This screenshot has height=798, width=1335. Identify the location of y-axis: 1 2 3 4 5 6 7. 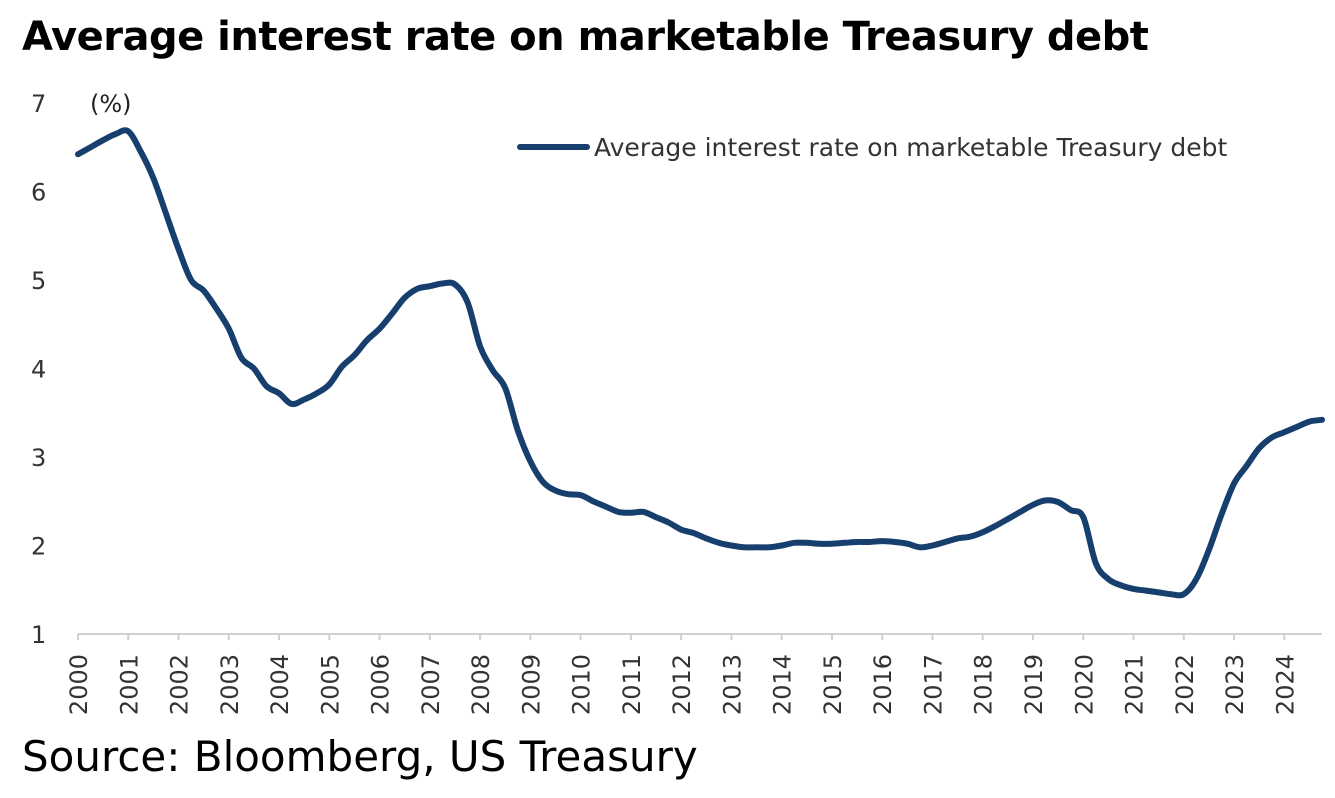
(38, 369).